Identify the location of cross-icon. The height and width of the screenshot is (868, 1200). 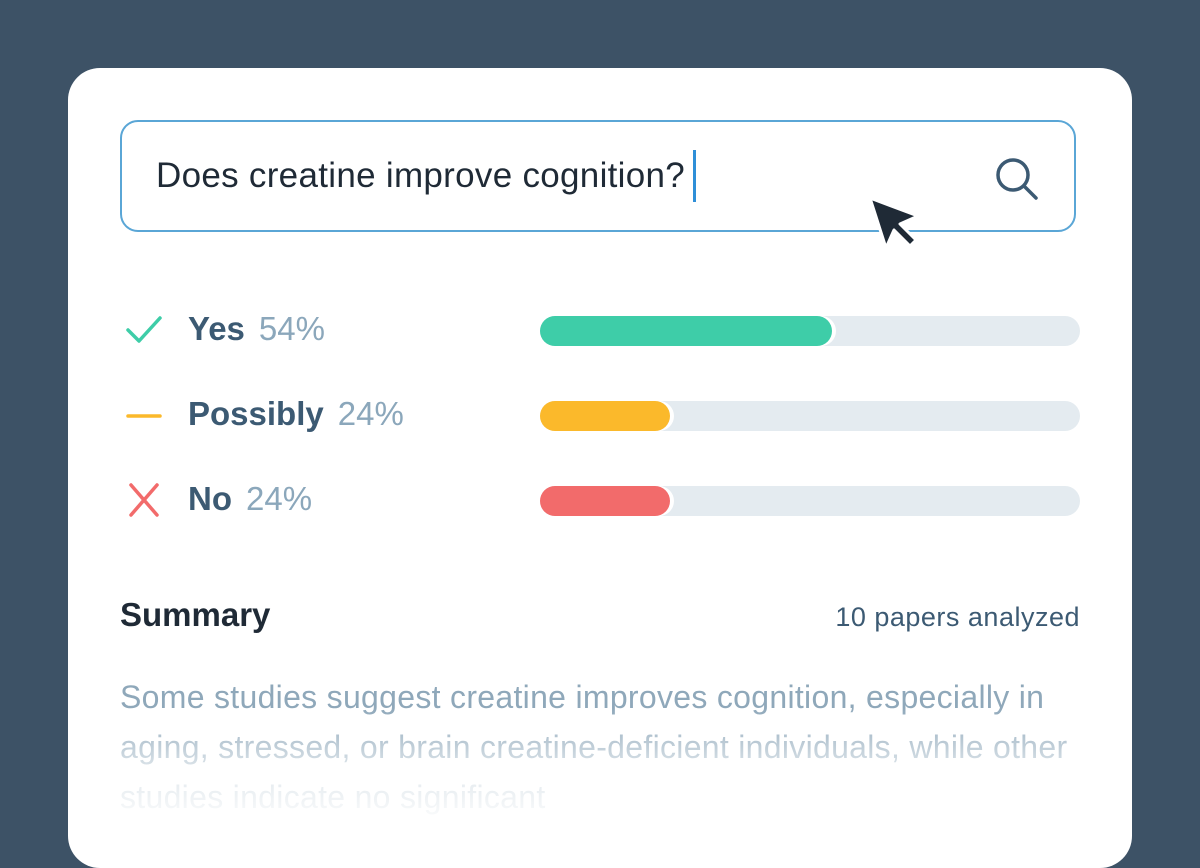
(144, 500).